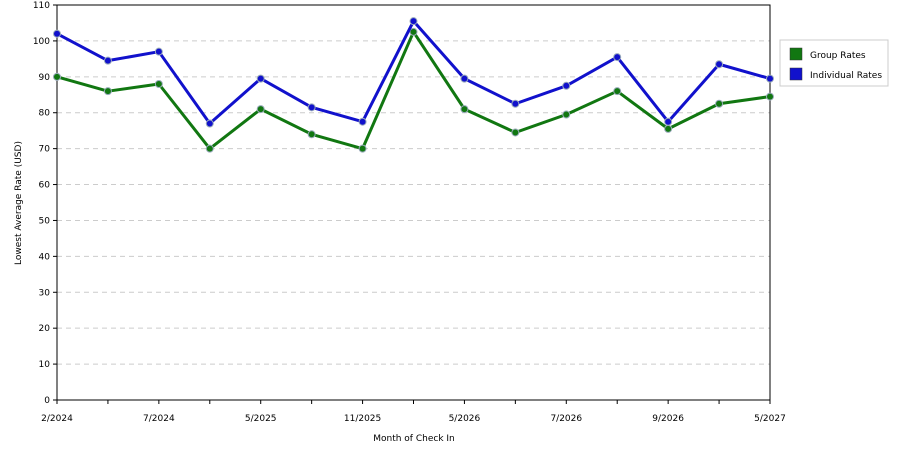 This screenshot has height=454, width=900. Describe the element at coordinates (47, 401) in the screenshot. I see `y-tick-label: 0` at that location.